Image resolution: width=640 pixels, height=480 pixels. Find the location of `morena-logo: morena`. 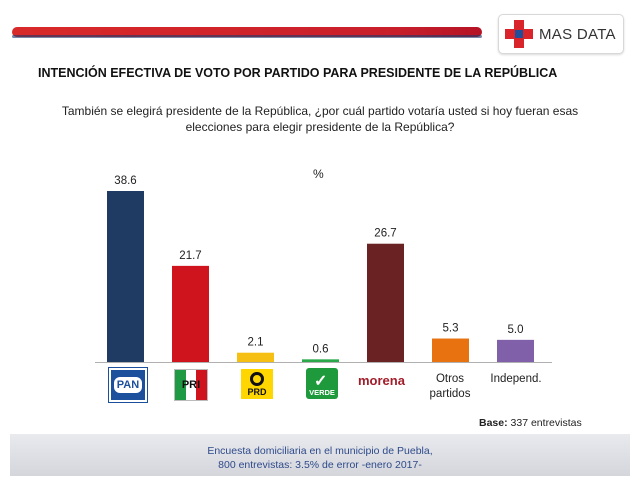

morena-logo: morena is located at coordinates (381, 380).